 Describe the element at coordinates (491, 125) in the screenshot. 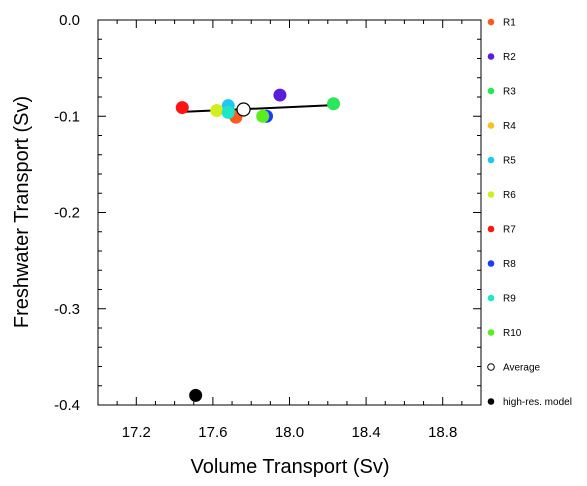

I see `legend-marker-r4` at that location.